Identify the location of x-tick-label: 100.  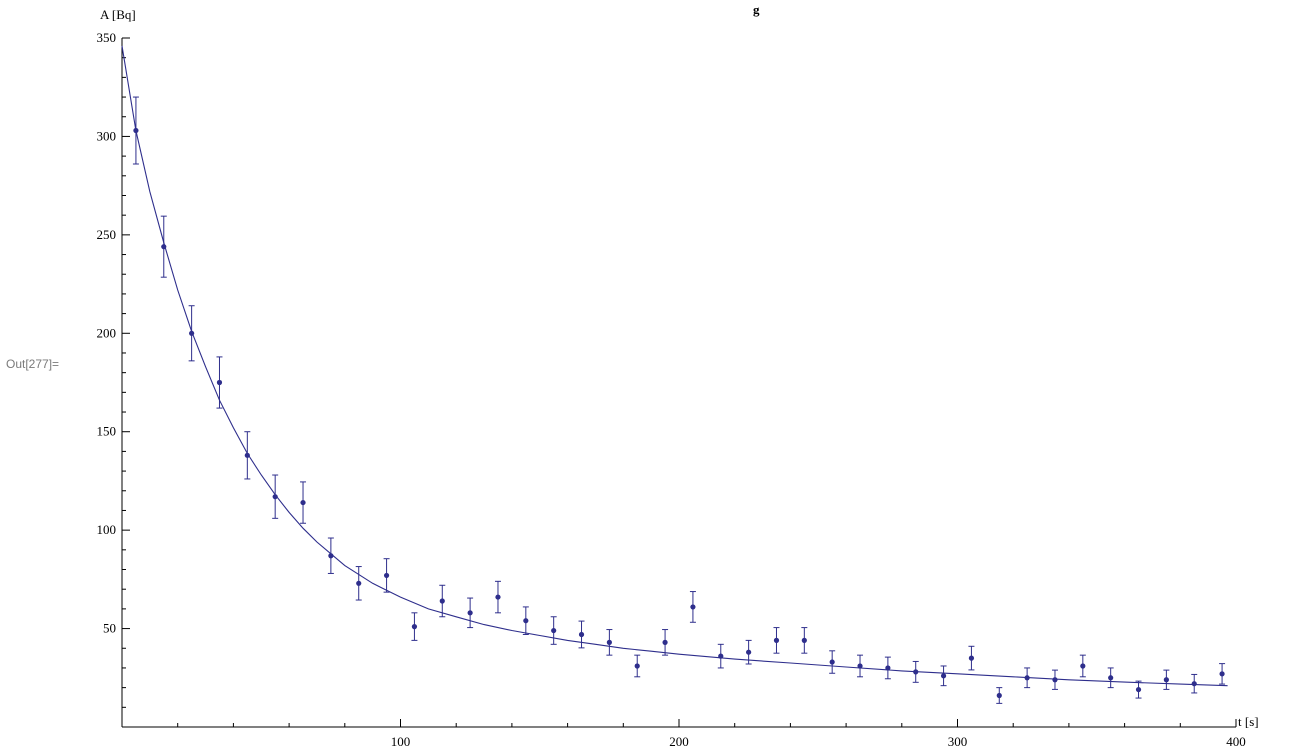
(401, 741).